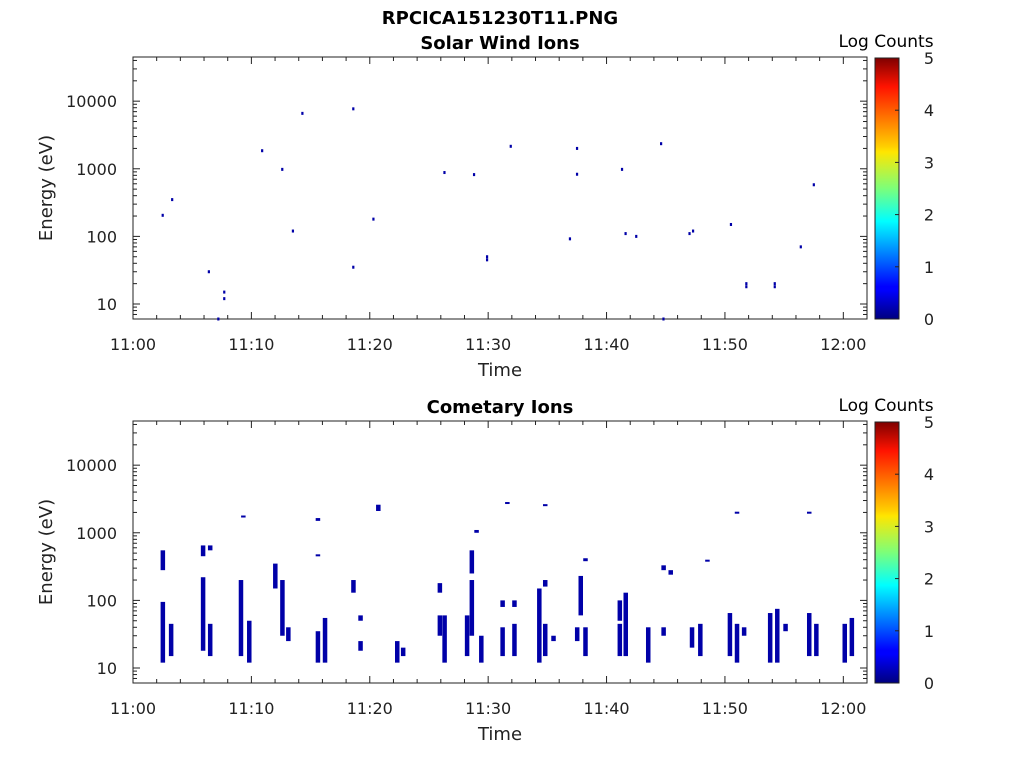  Describe the element at coordinates (133, 708) in the screenshot. I see `x-tick-label: 11:00` at that location.